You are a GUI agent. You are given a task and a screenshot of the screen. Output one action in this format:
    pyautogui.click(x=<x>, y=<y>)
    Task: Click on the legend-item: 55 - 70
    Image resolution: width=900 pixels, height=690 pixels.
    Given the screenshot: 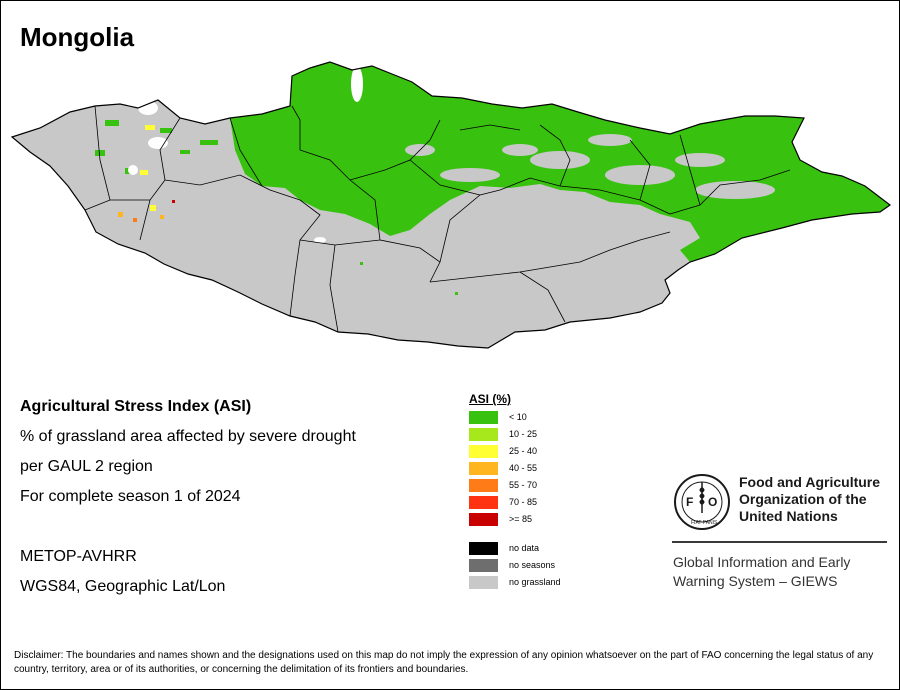 What is the action you would take?
    pyautogui.click(x=503, y=485)
    